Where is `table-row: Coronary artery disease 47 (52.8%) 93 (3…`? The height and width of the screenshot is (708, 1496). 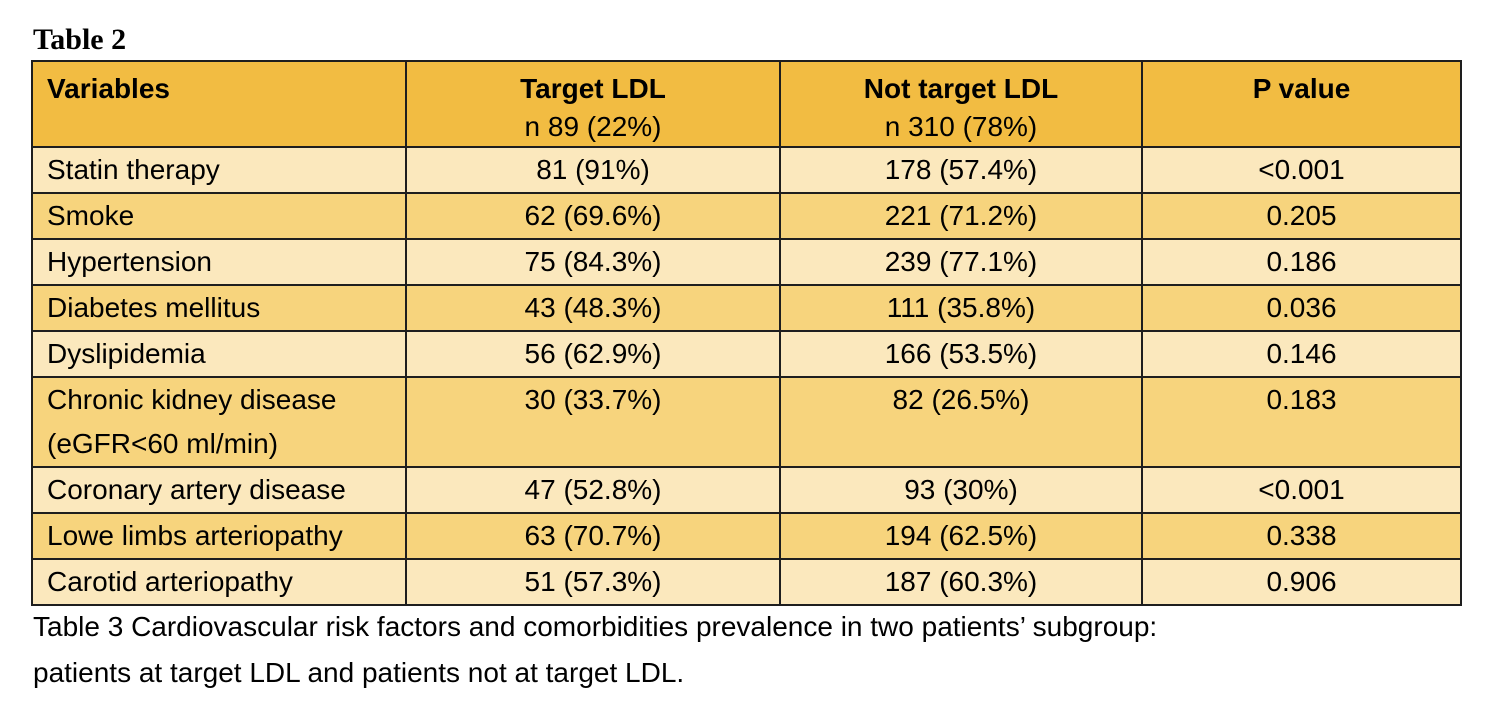
table-row: Coronary artery disease 47 (52.8%) 93 (3… is located at coordinates (746, 490).